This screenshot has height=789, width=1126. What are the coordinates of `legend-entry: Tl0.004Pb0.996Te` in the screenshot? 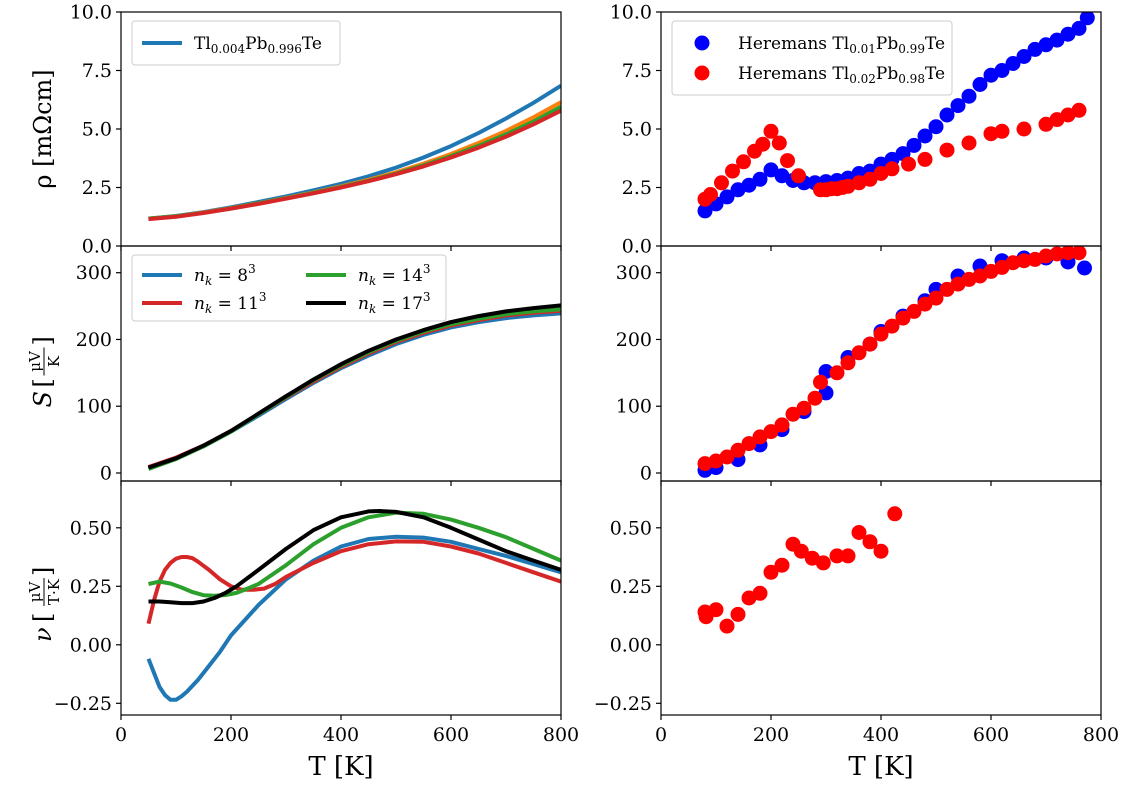 It's located at (258, 45).